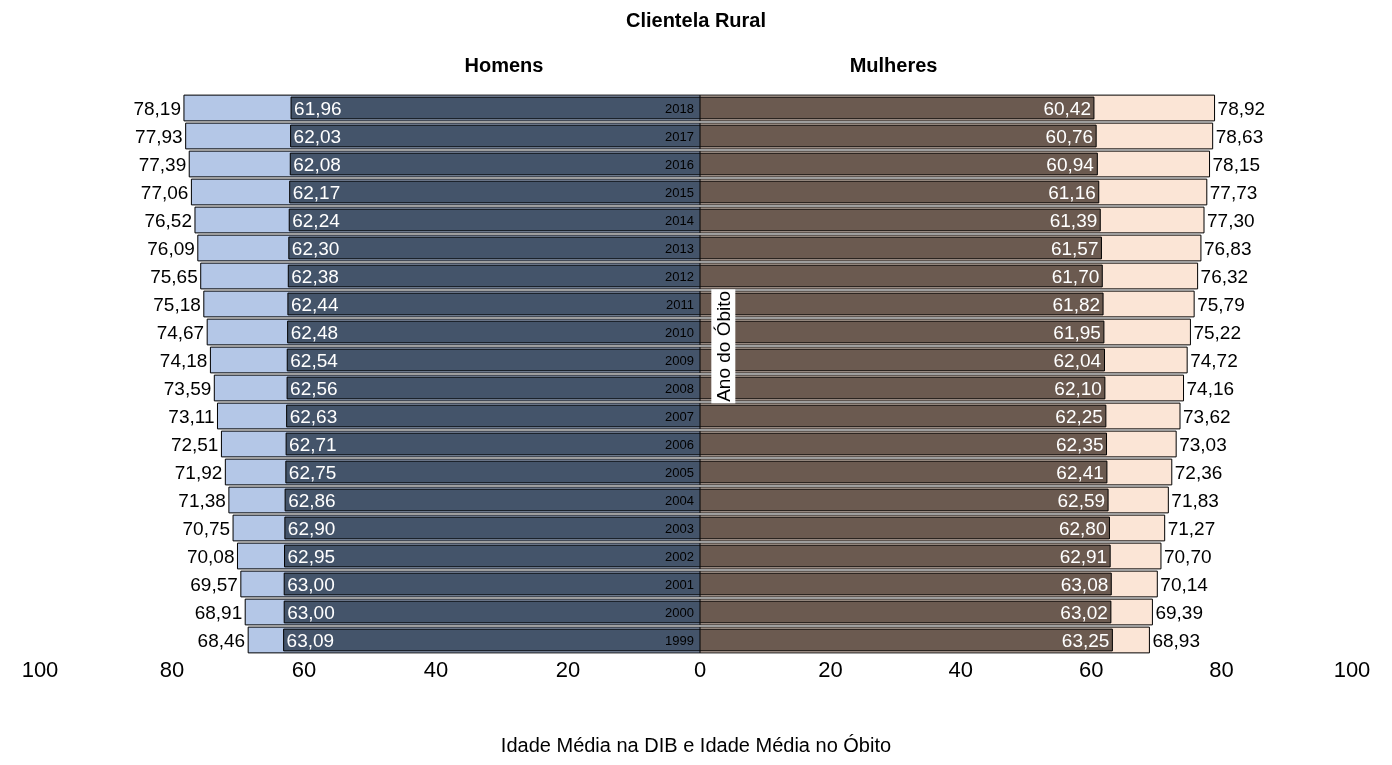 This screenshot has height=765, width=1392. Describe the element at coordinates (314, 360) in the screenshot. I see `data-label: 62,54` at that location.